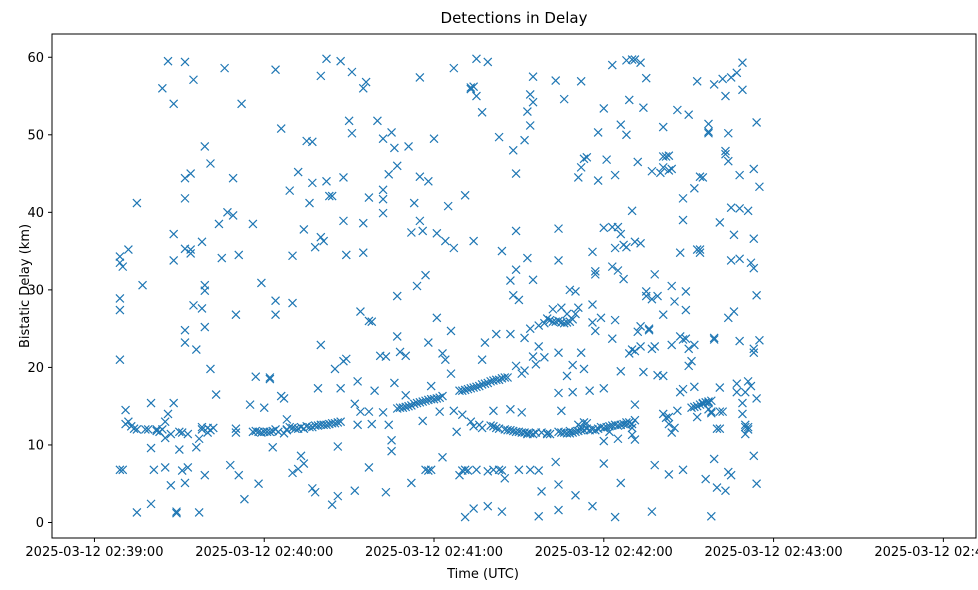 This screenshot has height=590, width=978. Describe the element at coordinates (926, 552) in the screenshot. I see `x-tick-label: 2025-03-12 02:44:00` at that location.